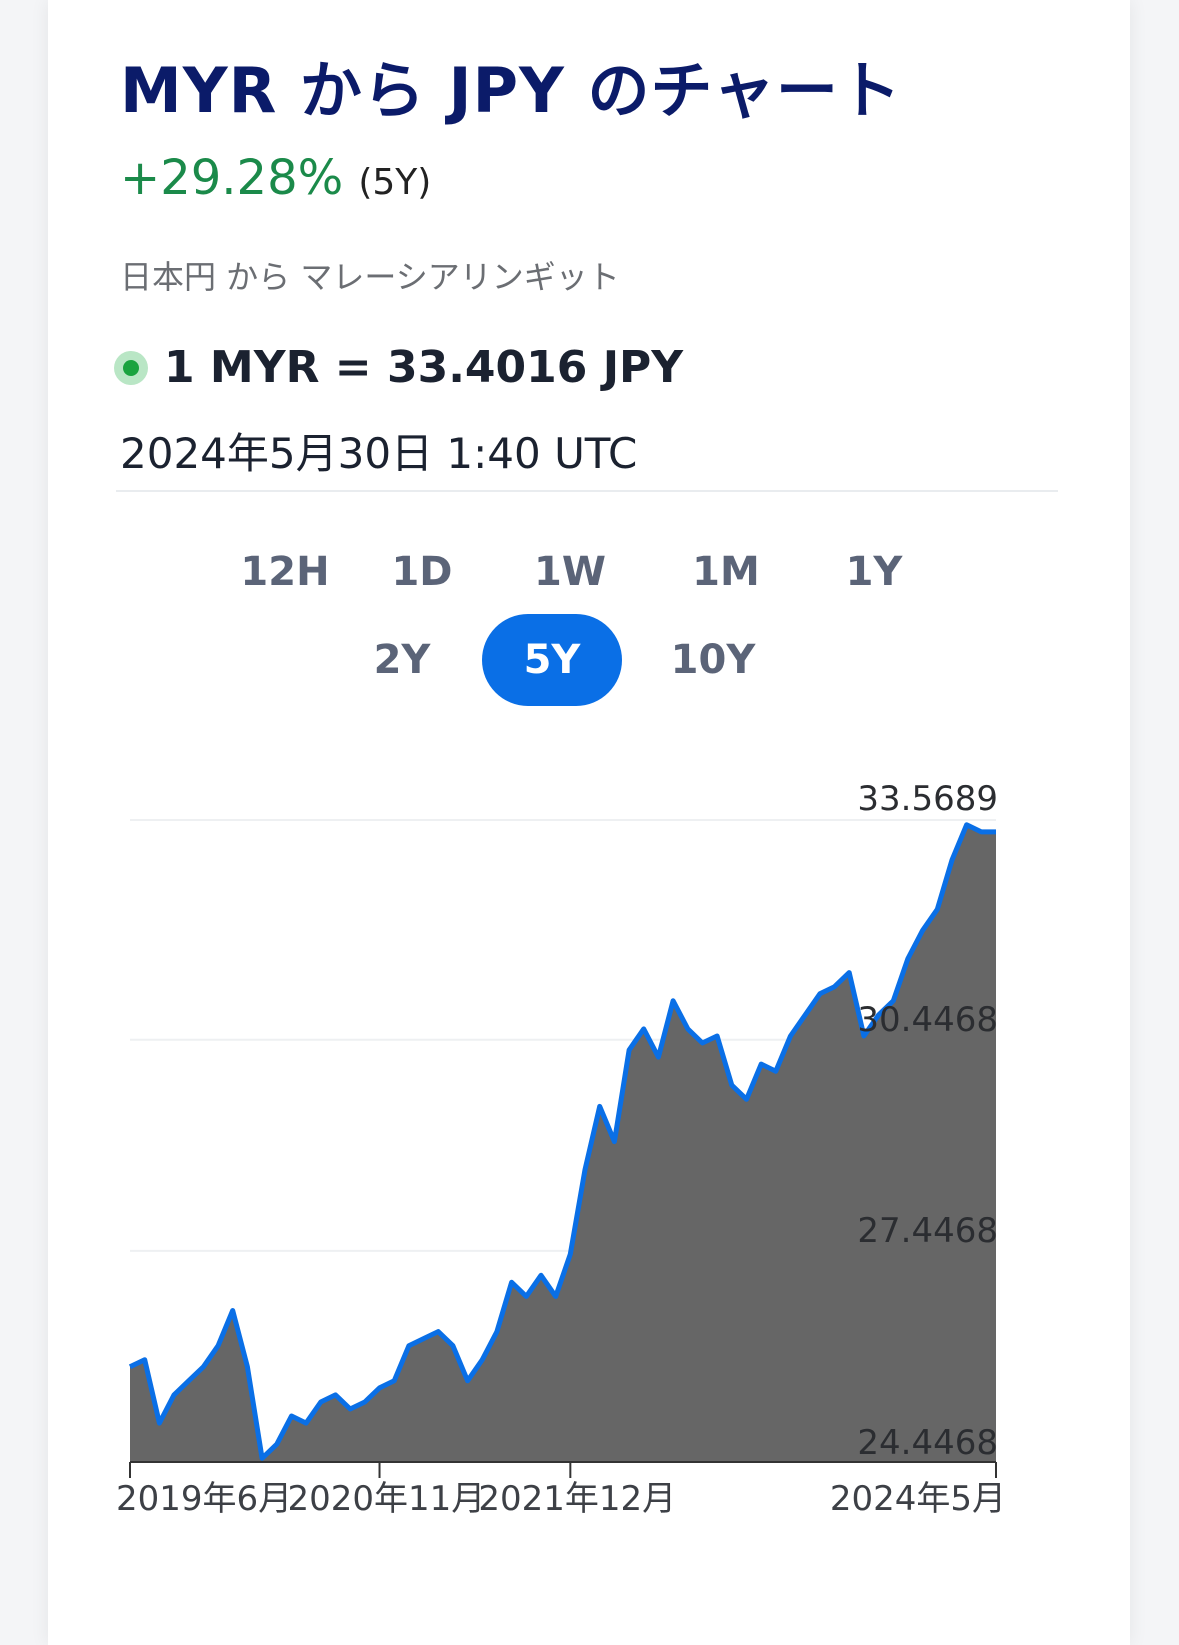  I want to click on range-1y-button: 1Y, so click(874, 572).